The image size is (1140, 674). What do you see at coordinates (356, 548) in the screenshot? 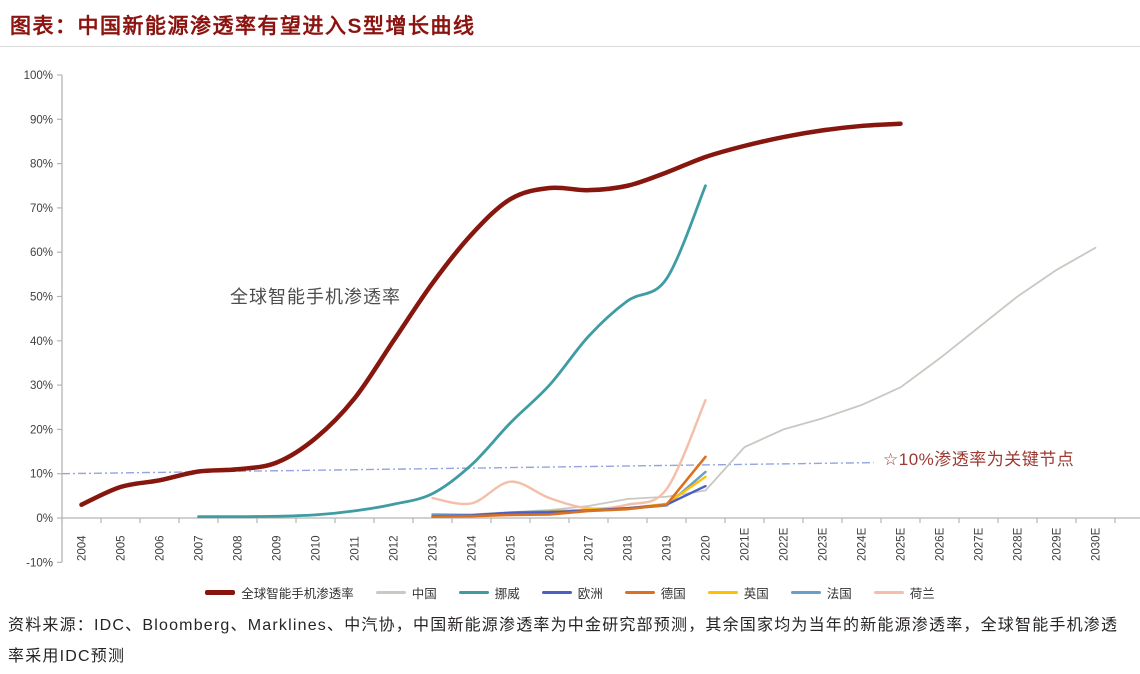
I see `x-axis-label: 2011` at bounding box center [356, 548].